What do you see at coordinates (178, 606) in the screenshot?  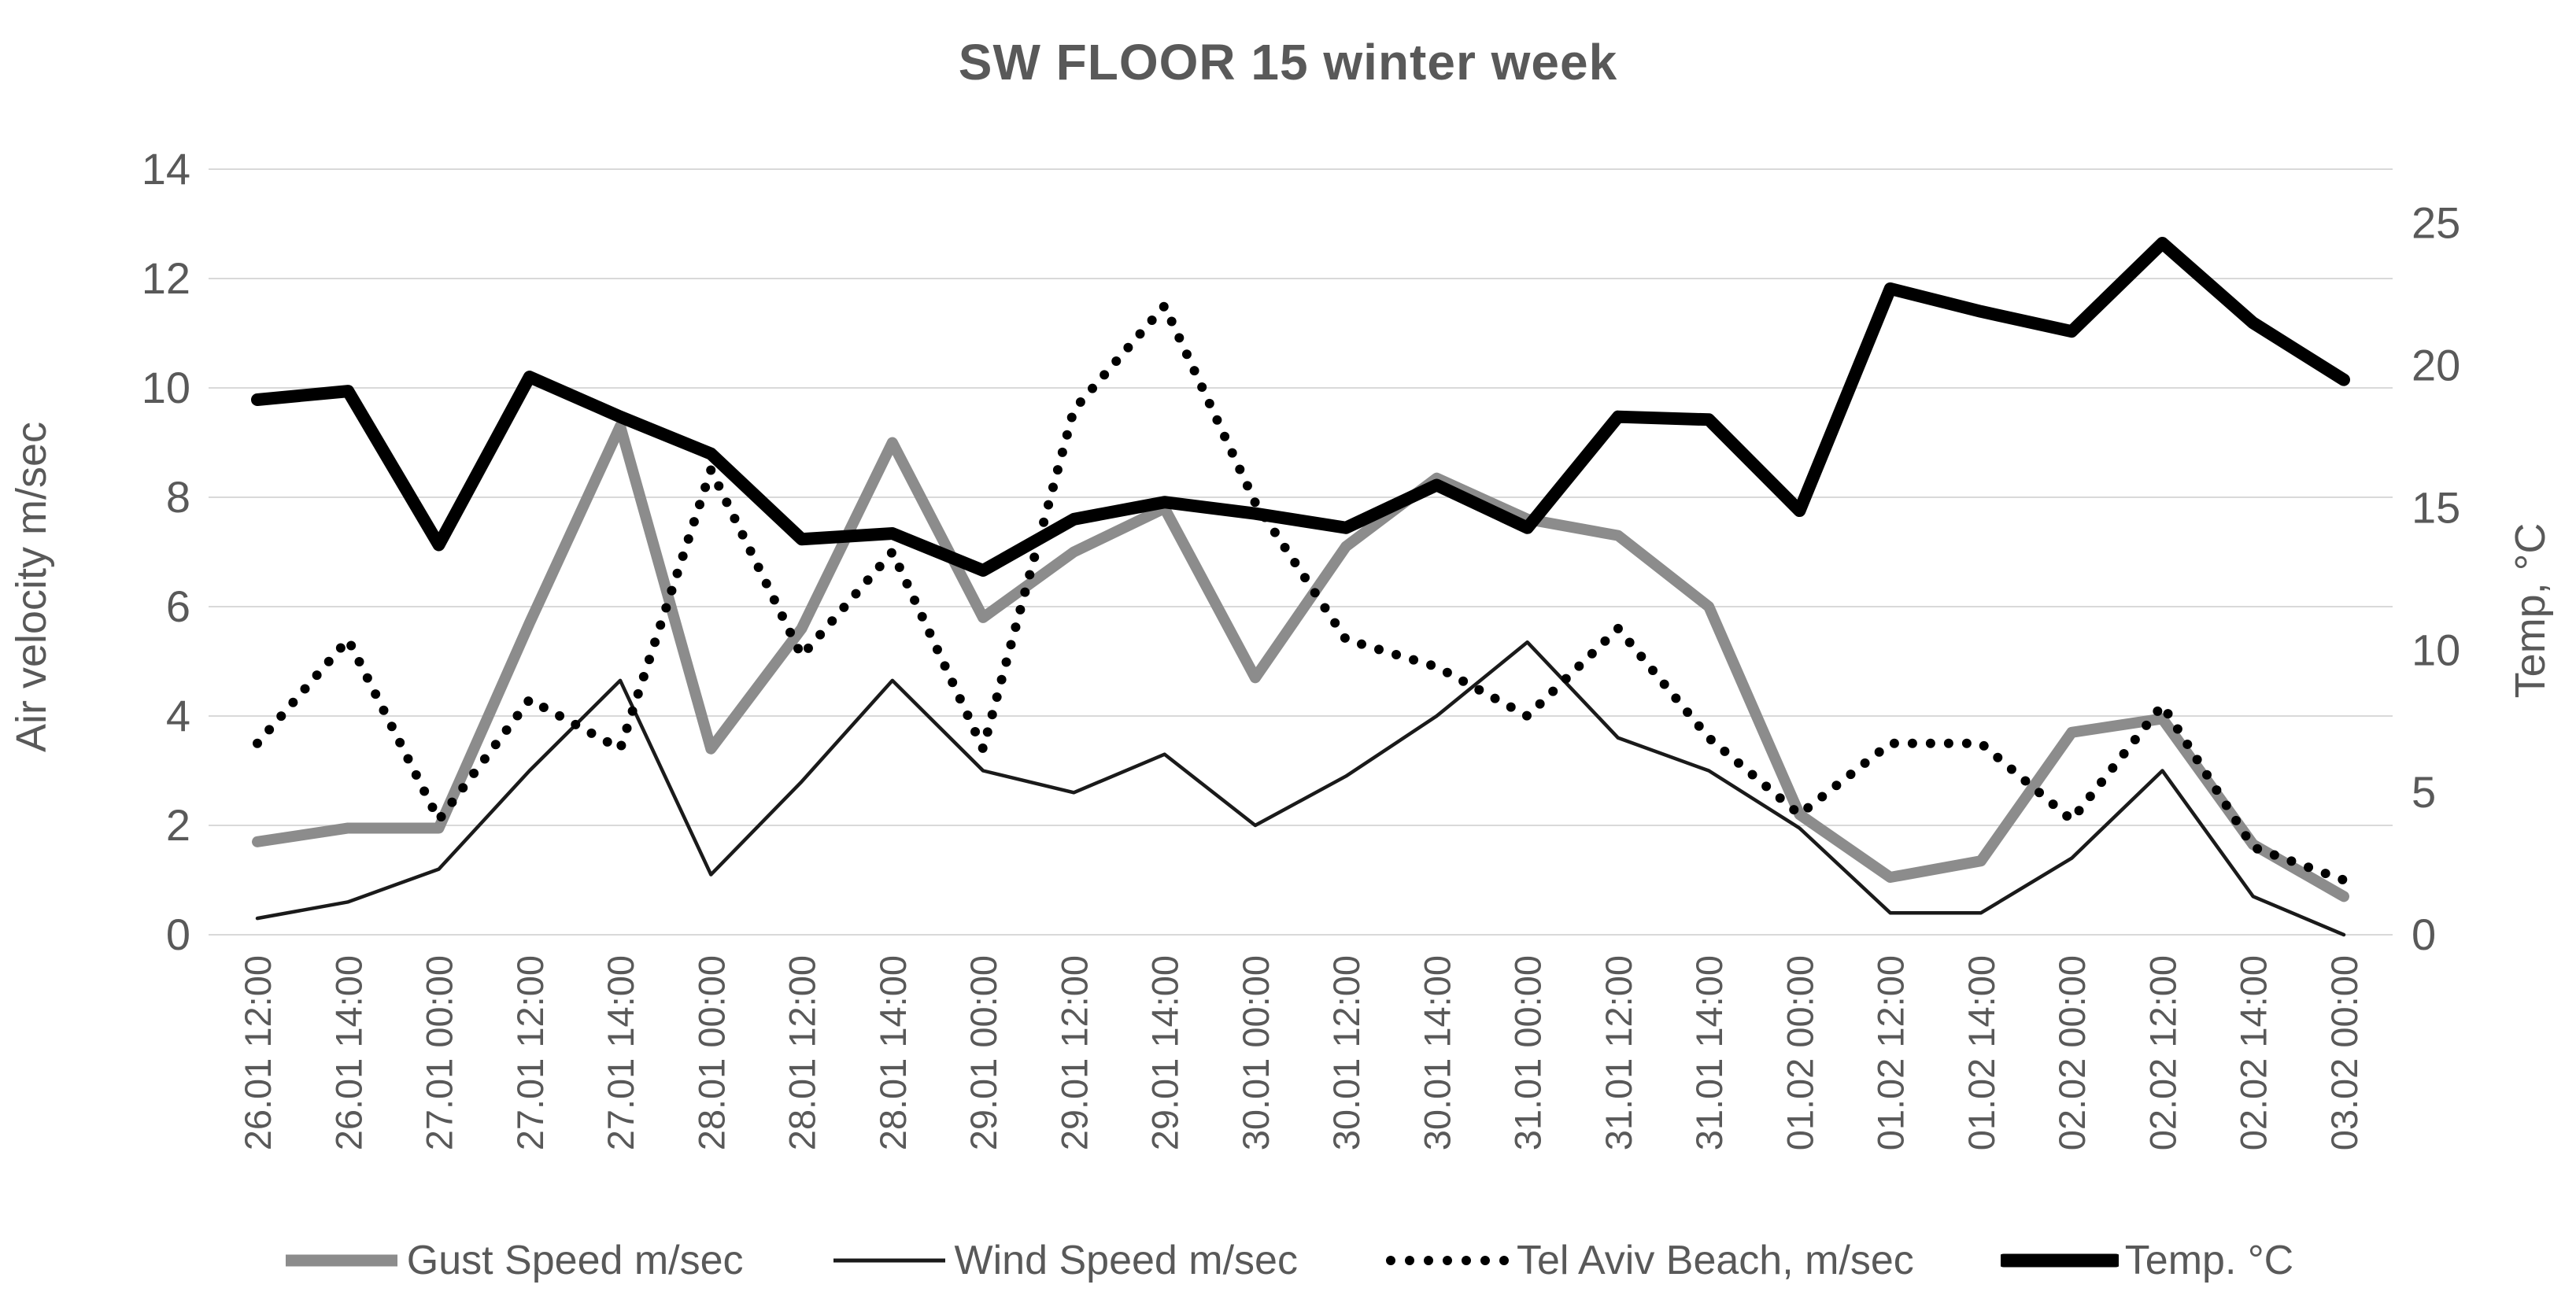 I see `left-axis-tick-label: 6` at bounding box center [178, 606].